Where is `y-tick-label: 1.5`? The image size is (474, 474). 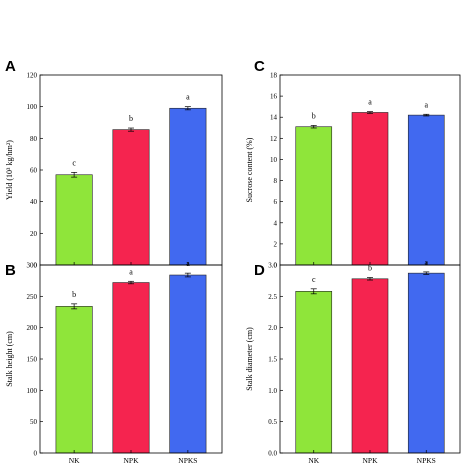 y-tick-label: 1.5 is located at coordinates (272, 360).